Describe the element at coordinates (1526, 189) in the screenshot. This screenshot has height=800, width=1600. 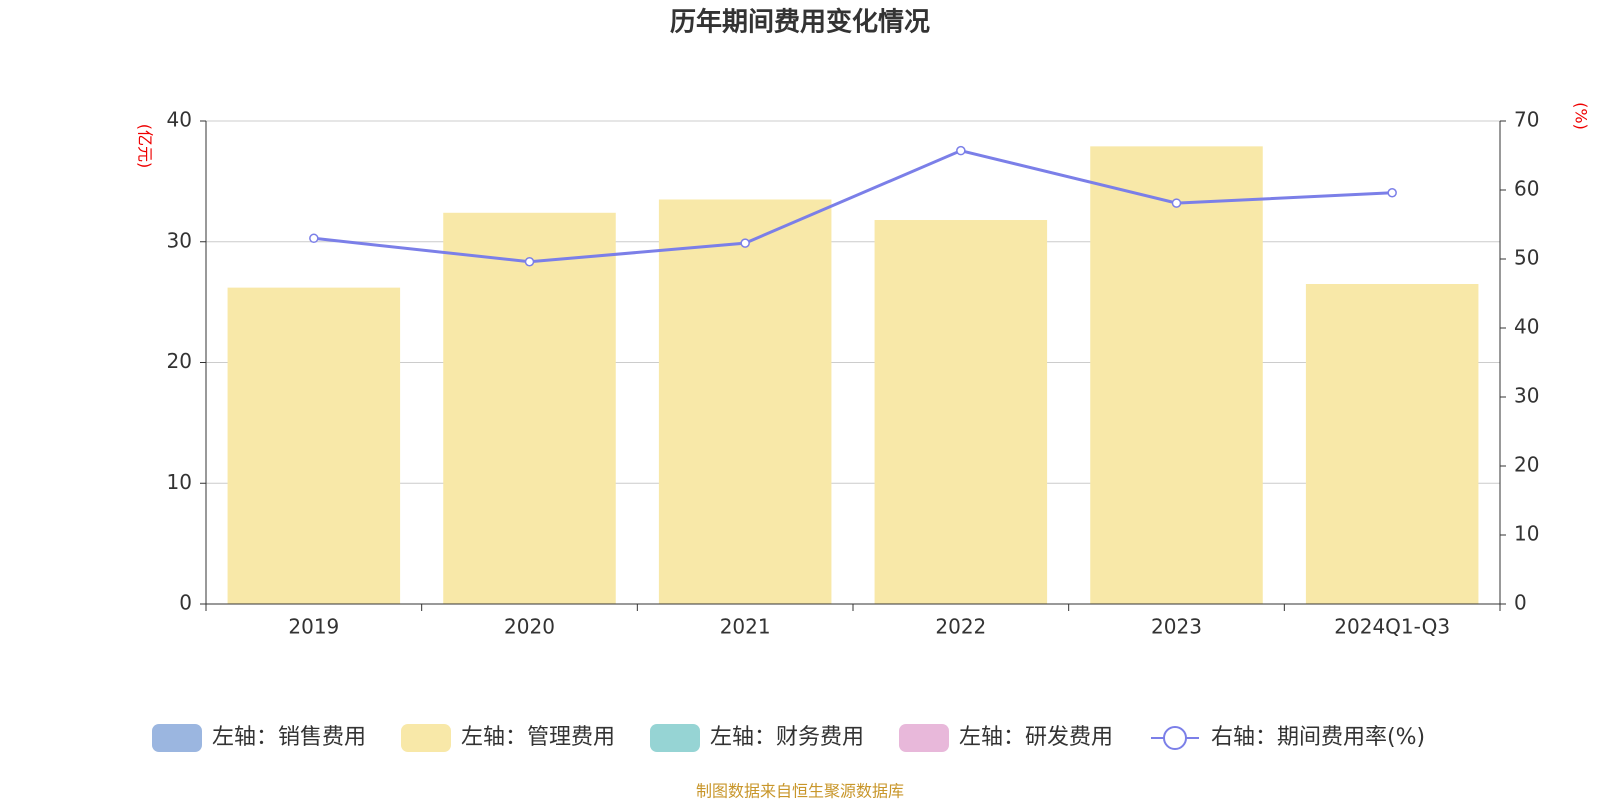
I see `y2-tick-label: 60` at that location.